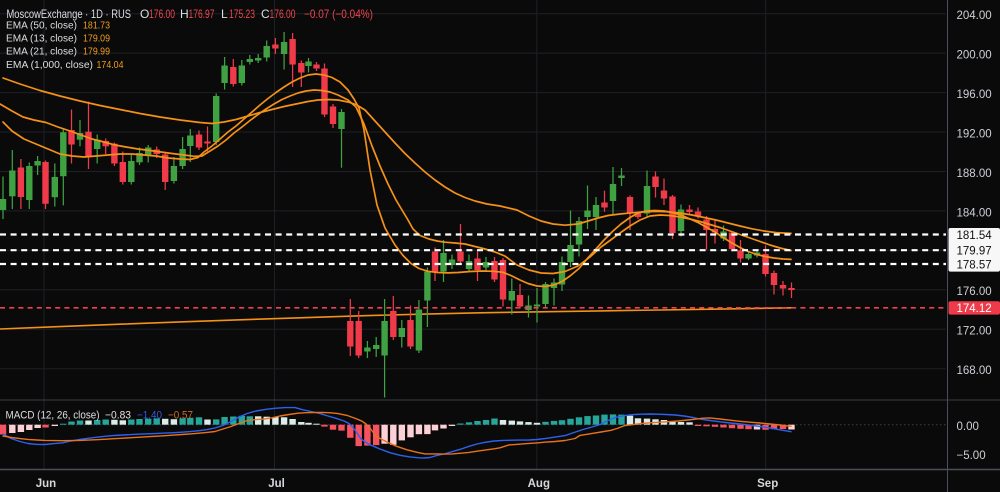  I want to click on svg-text: C, so click(265, 14).